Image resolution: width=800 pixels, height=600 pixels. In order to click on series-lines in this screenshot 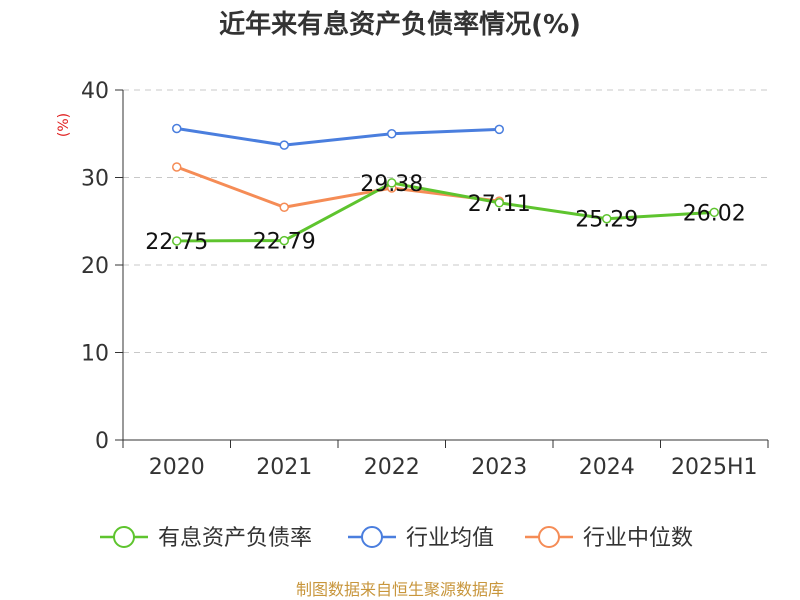, I will do `click(445, 184)`.